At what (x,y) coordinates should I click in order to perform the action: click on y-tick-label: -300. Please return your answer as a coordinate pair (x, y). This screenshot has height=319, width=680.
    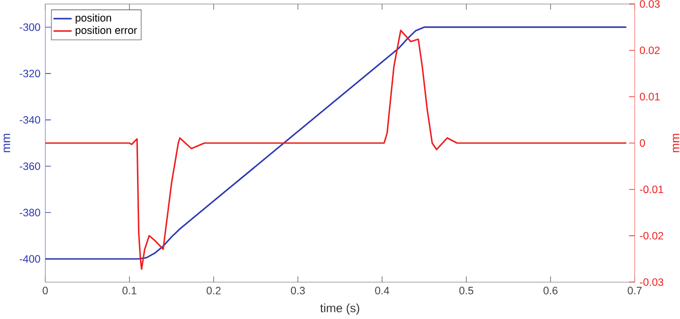
    Looking at the image, I should click on (30, 27).